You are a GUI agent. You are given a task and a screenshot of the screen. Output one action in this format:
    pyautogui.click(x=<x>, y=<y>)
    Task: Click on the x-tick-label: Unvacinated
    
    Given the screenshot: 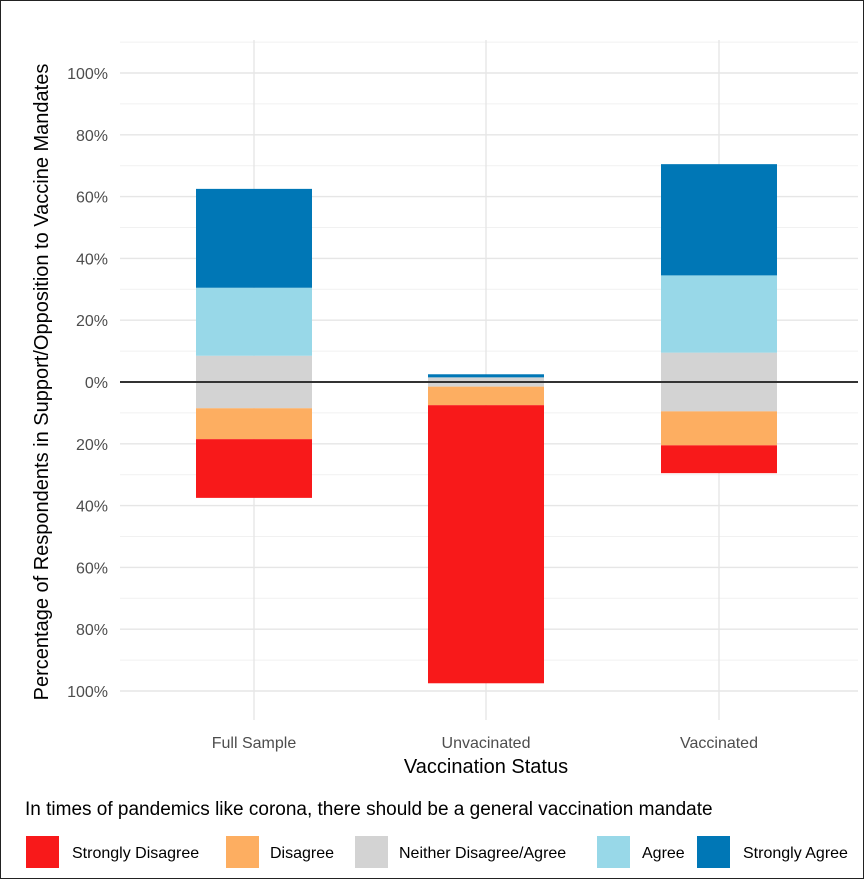 What is the action you would take?
    pyautogui.click(x=486, y=743)
    